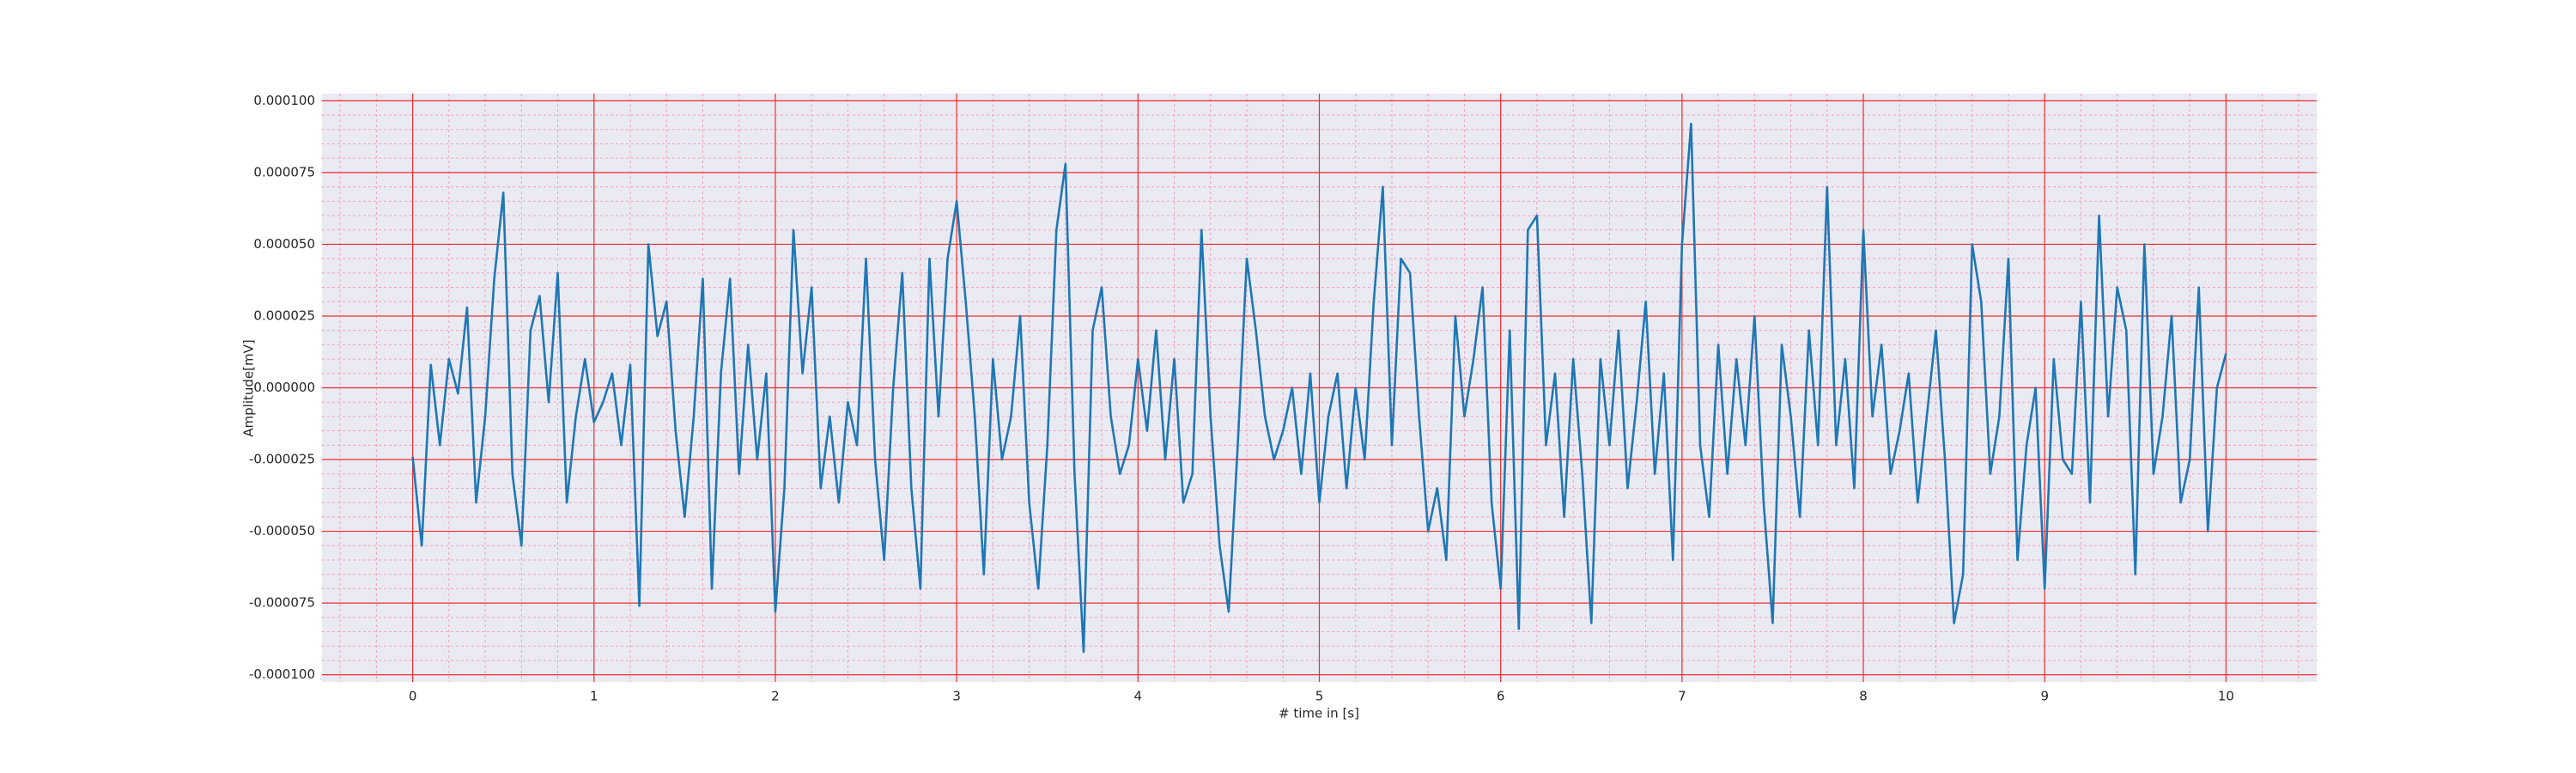 This screenshot has height=773, width=2576. I want to click on x-tick-label: 0, so click(413, 696).